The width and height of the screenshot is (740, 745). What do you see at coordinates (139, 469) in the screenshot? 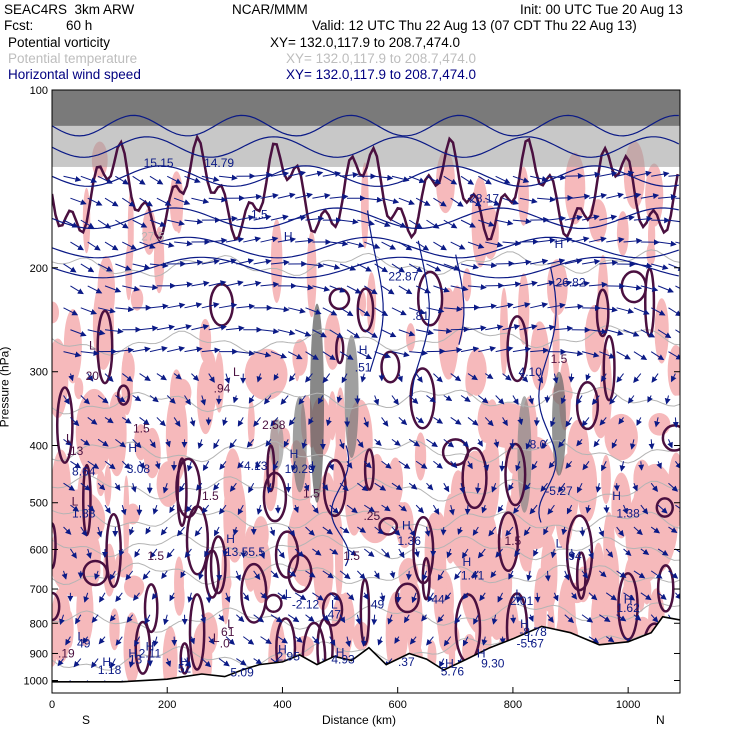
I see `contour-annotation: 3.08` at bounding box center [139, 469].